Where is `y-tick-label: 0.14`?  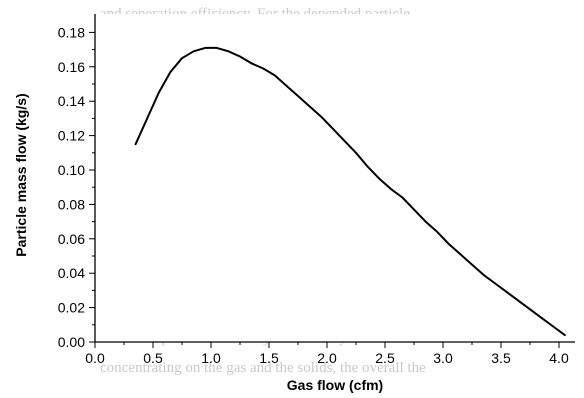
y-tick-label: 0.14 is located at coordinates (71, 101).